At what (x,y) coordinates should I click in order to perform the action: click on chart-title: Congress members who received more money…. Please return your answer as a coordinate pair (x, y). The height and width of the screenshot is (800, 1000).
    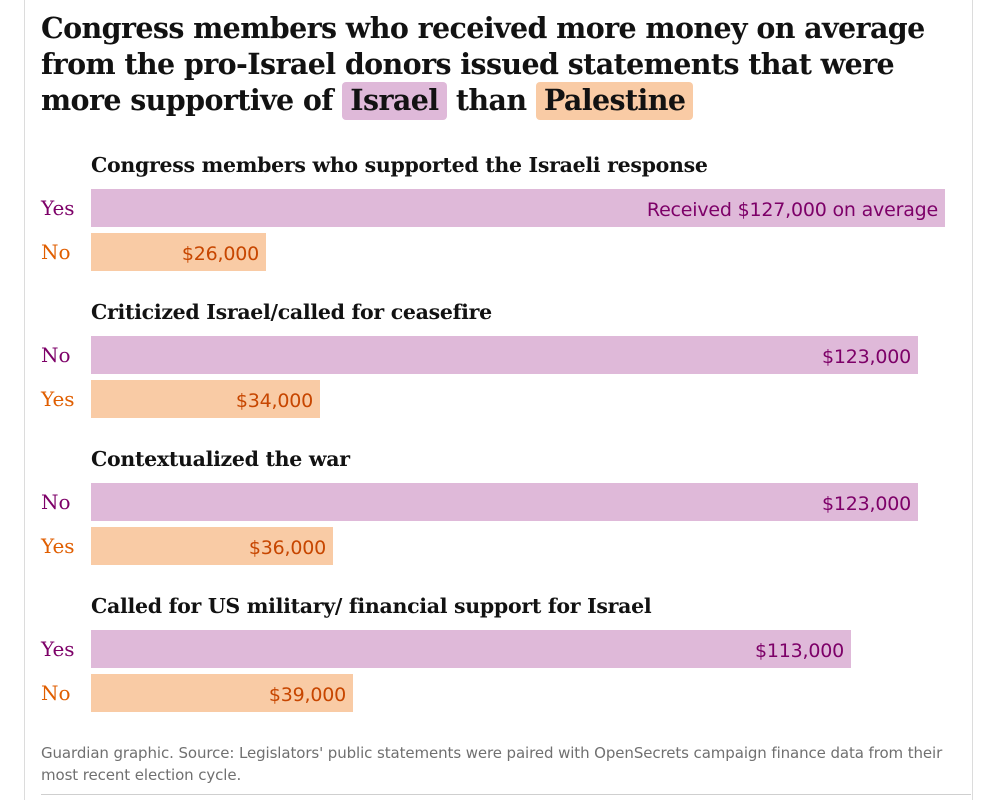
    Looking at the image, I should click on (501, 65).